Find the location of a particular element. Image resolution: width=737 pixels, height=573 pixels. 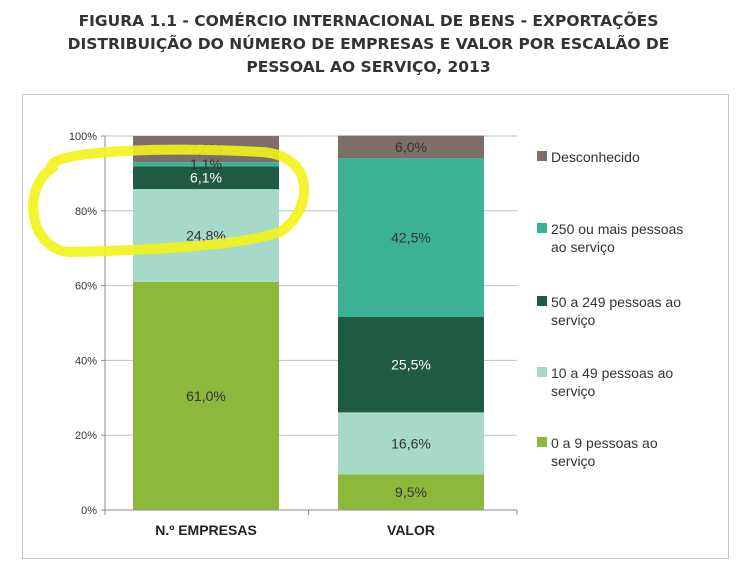

highlight-ellipse is located at coordinates (169, 201).